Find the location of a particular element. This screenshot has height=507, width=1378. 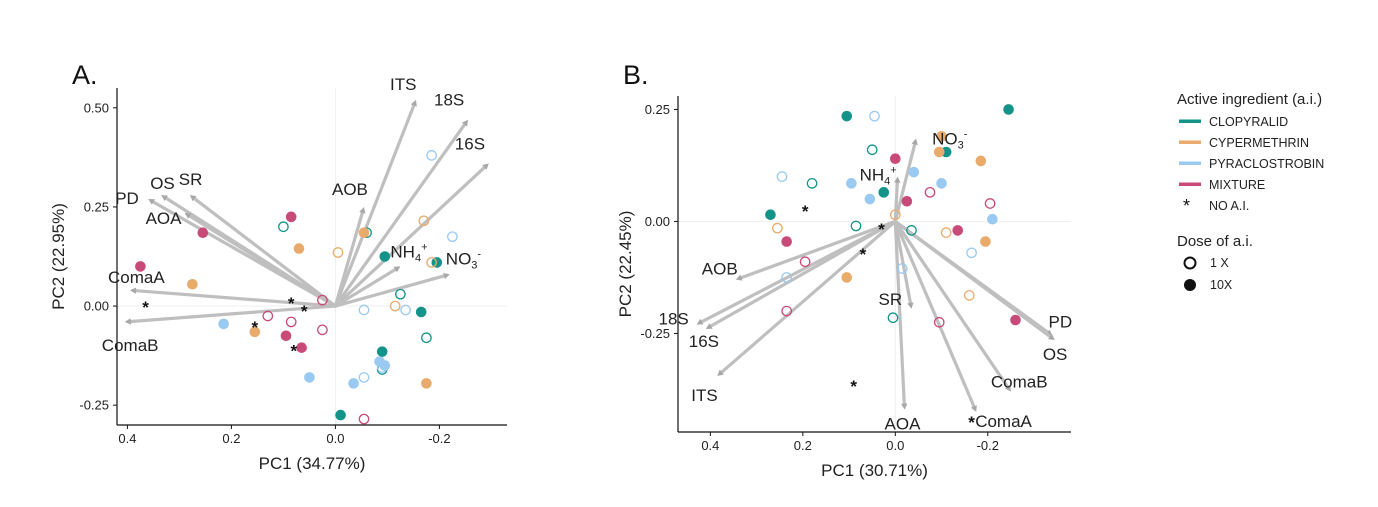

loading-vector-its is located at coordinates (808, 296).